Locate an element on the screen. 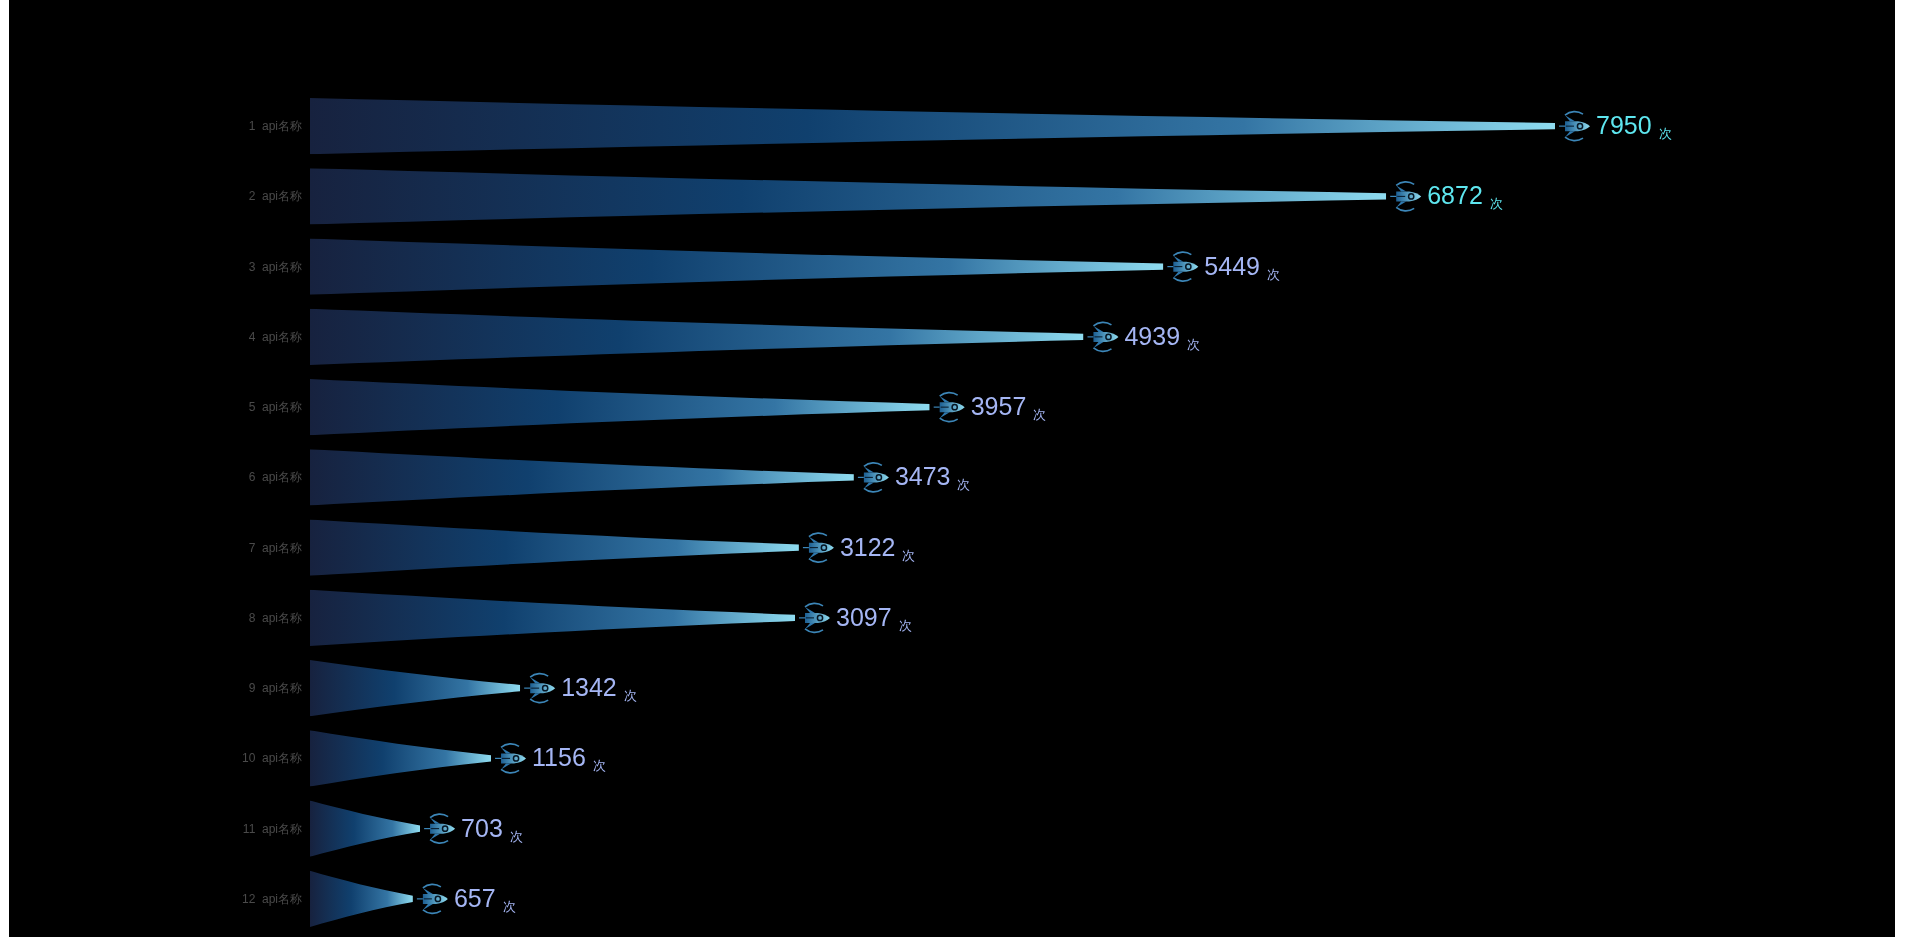  y-tick-label: 11 api名称 is located at coordinates (272, 828).